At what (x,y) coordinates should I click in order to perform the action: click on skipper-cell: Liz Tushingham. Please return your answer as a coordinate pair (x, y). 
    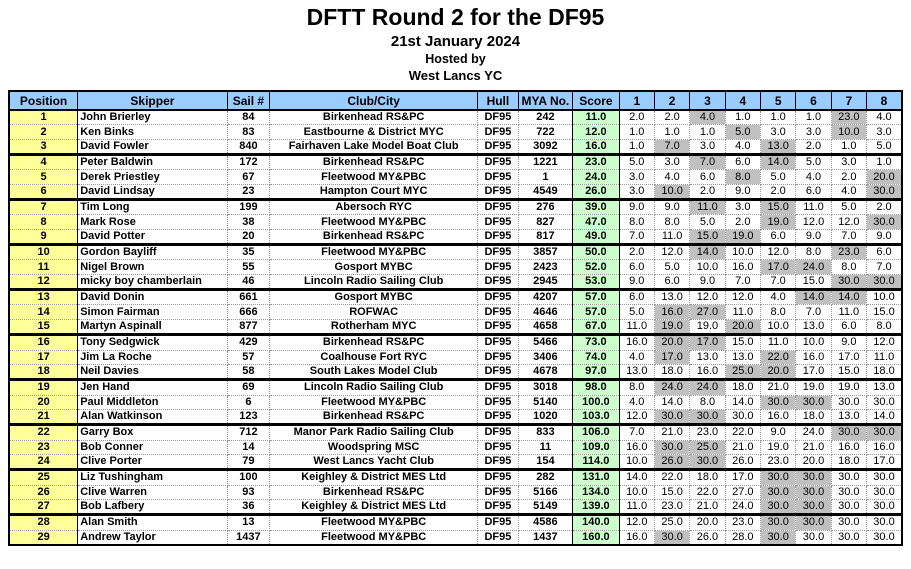
    Looking at the image, I should click on (152, 477).